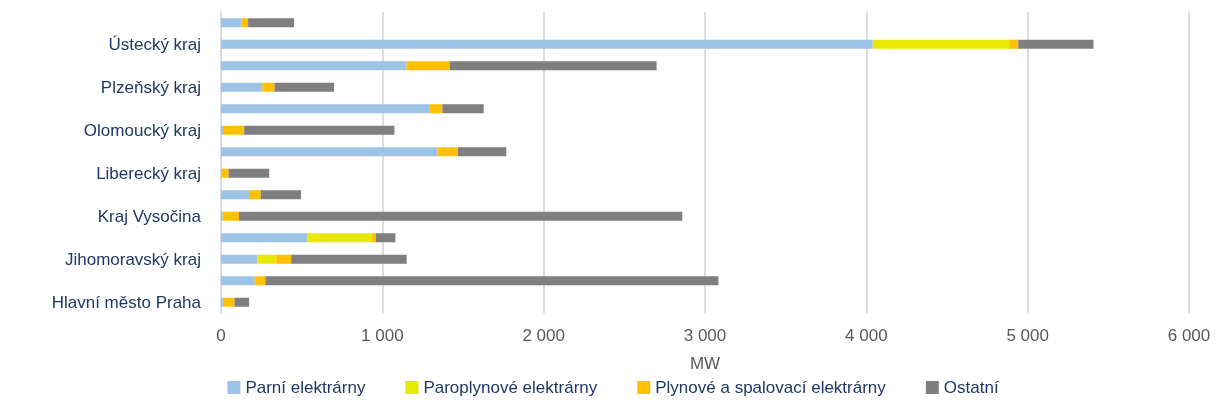 The width and height of the screenshot is (1226, 401). Describe the element at coordinates (510, 387) in the screenshot. I see `legend-label: Paroplynové elektrárny` at that location.